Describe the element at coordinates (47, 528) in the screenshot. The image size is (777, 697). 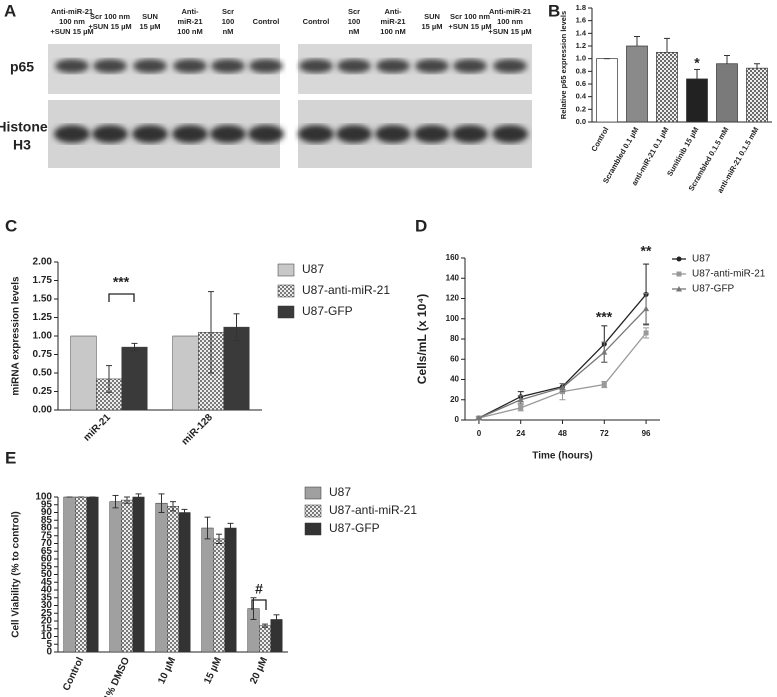
I see `y-tick-label: 80` at that location.